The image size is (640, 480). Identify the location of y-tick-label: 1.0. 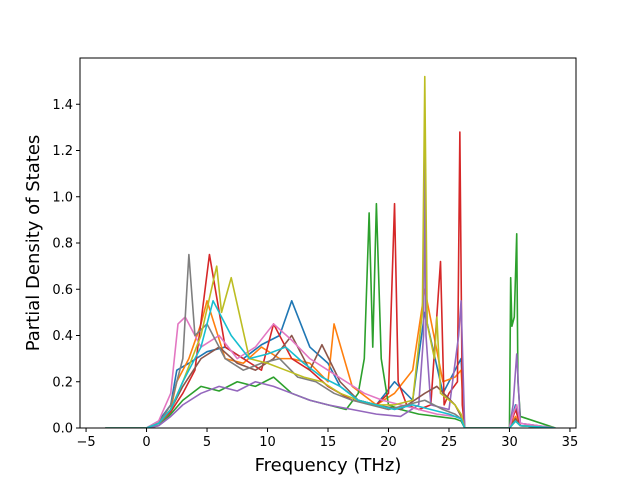
(62, 197).